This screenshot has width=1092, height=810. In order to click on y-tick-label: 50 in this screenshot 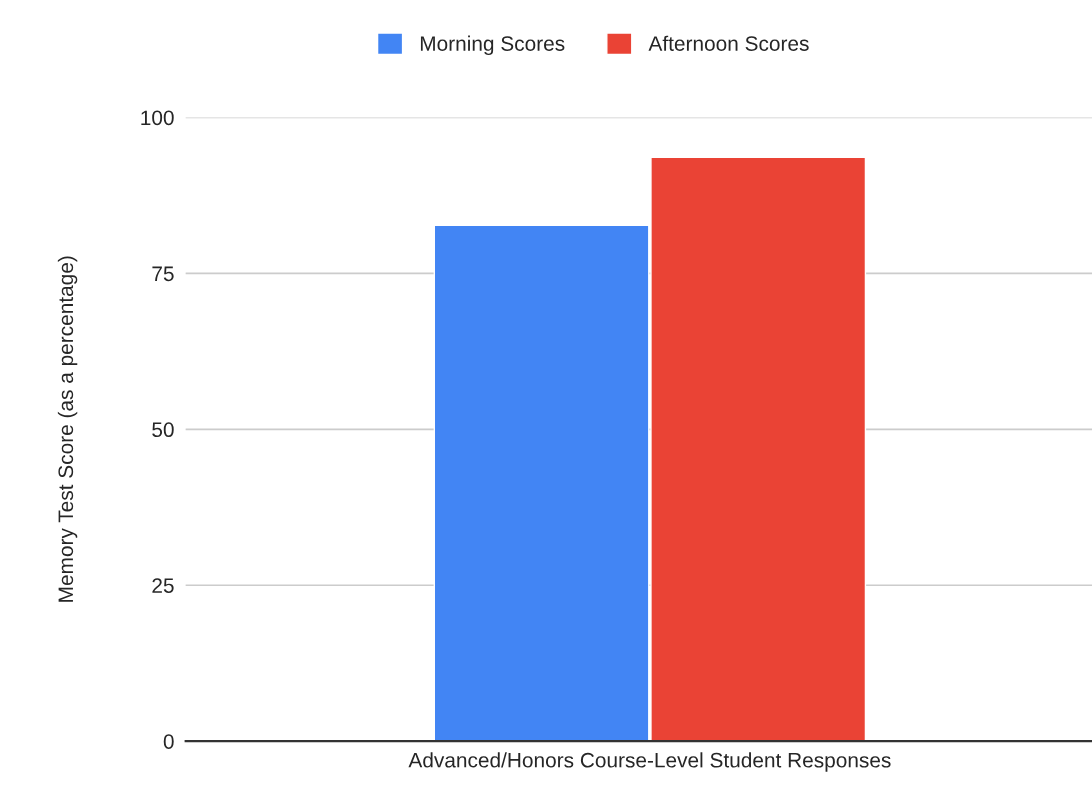, I will do `click(163, 430)`.